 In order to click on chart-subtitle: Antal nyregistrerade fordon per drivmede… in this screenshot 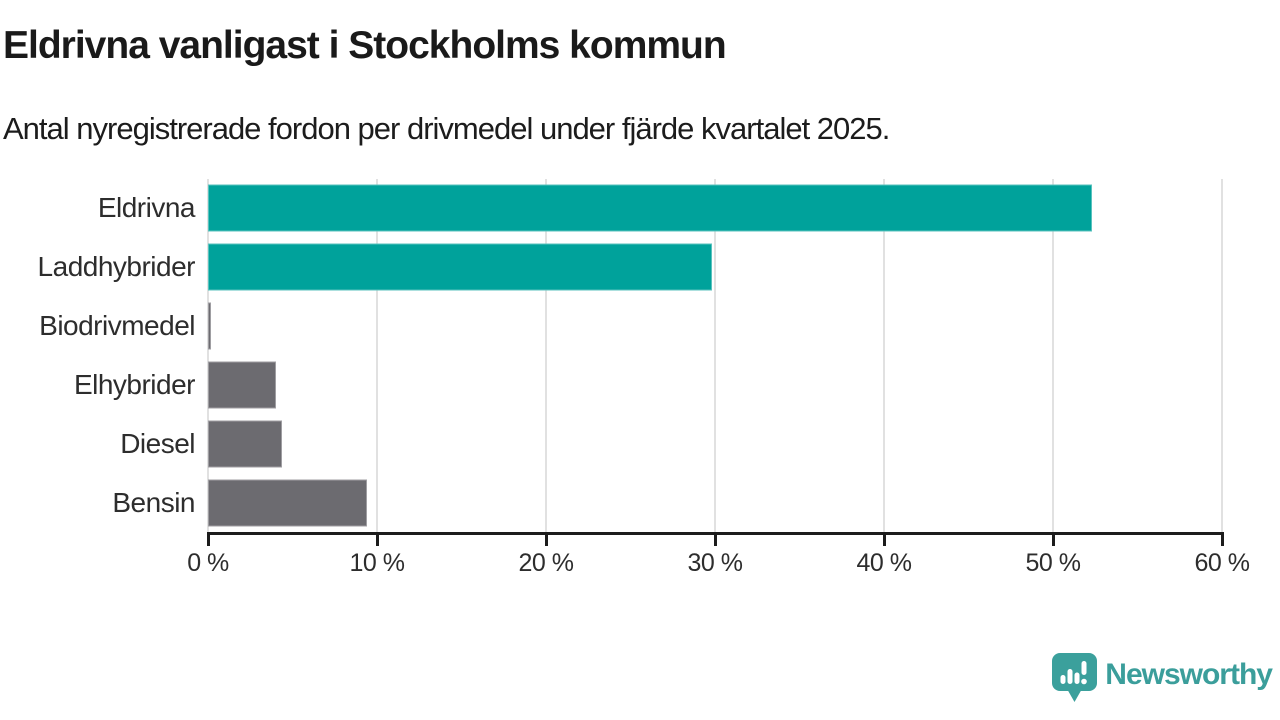, I will do `click(446, 128)`.